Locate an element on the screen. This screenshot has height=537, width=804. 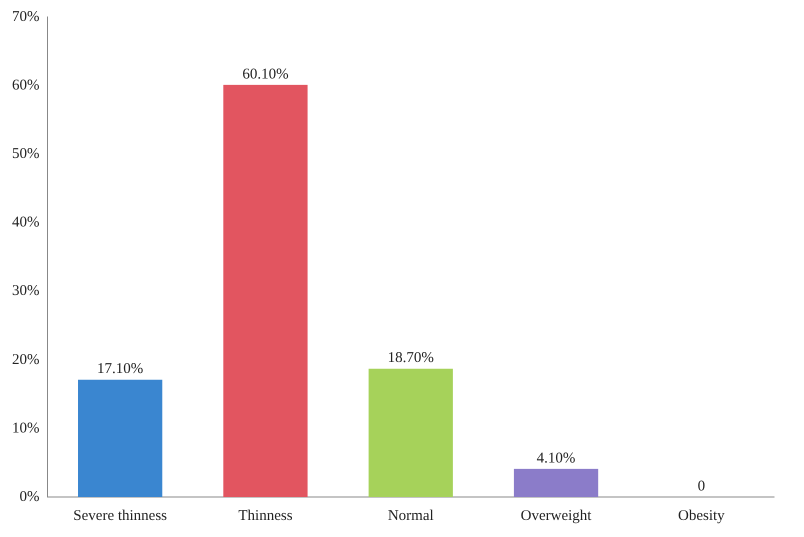
x-tick-label: Normal is located at coordinates (411, 516).